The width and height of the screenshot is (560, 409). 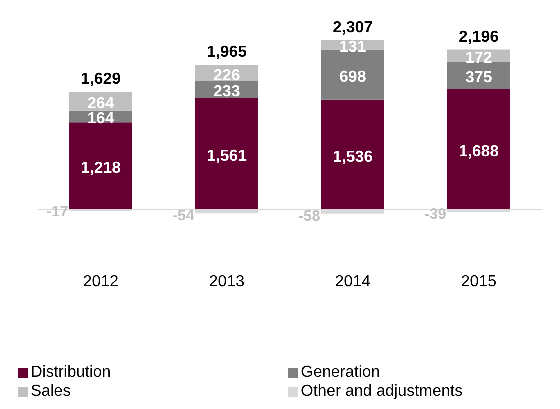 What do you see at coordinates (479, 78) in the screenshot?
I see `data-label: 375` at bounding box center [479, 78].